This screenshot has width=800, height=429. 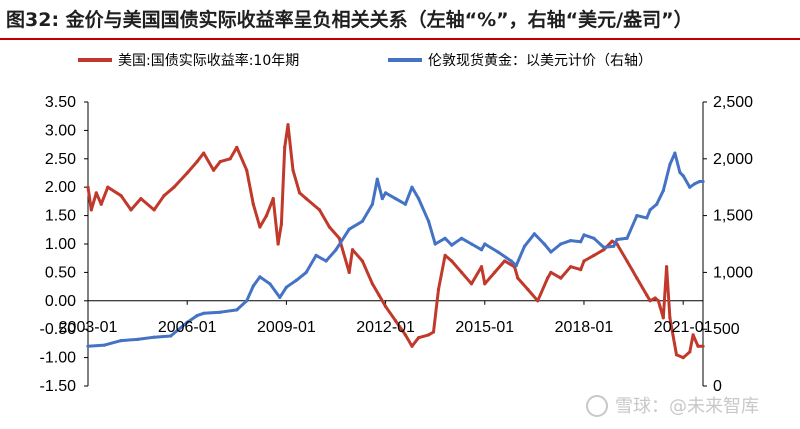 What do you see at coordinates (60, 216) in the screenshot?
I see `left-axis-tick-label: 1.50` at bounding box center [60, 216].